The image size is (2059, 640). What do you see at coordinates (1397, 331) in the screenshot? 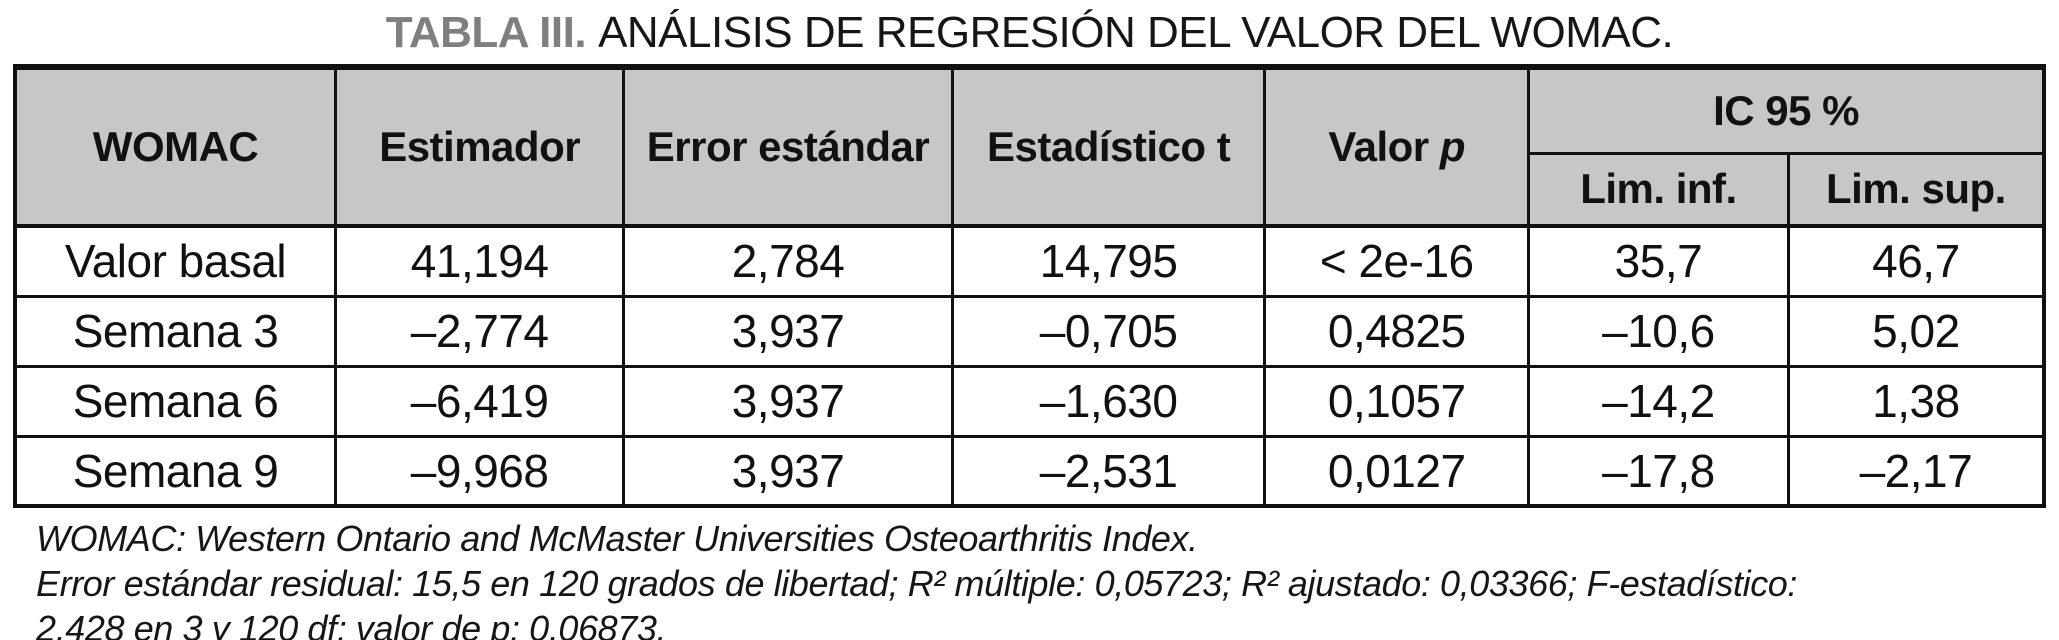
I see `cell-p: 0,4825` at bounding box center [1397, 331].